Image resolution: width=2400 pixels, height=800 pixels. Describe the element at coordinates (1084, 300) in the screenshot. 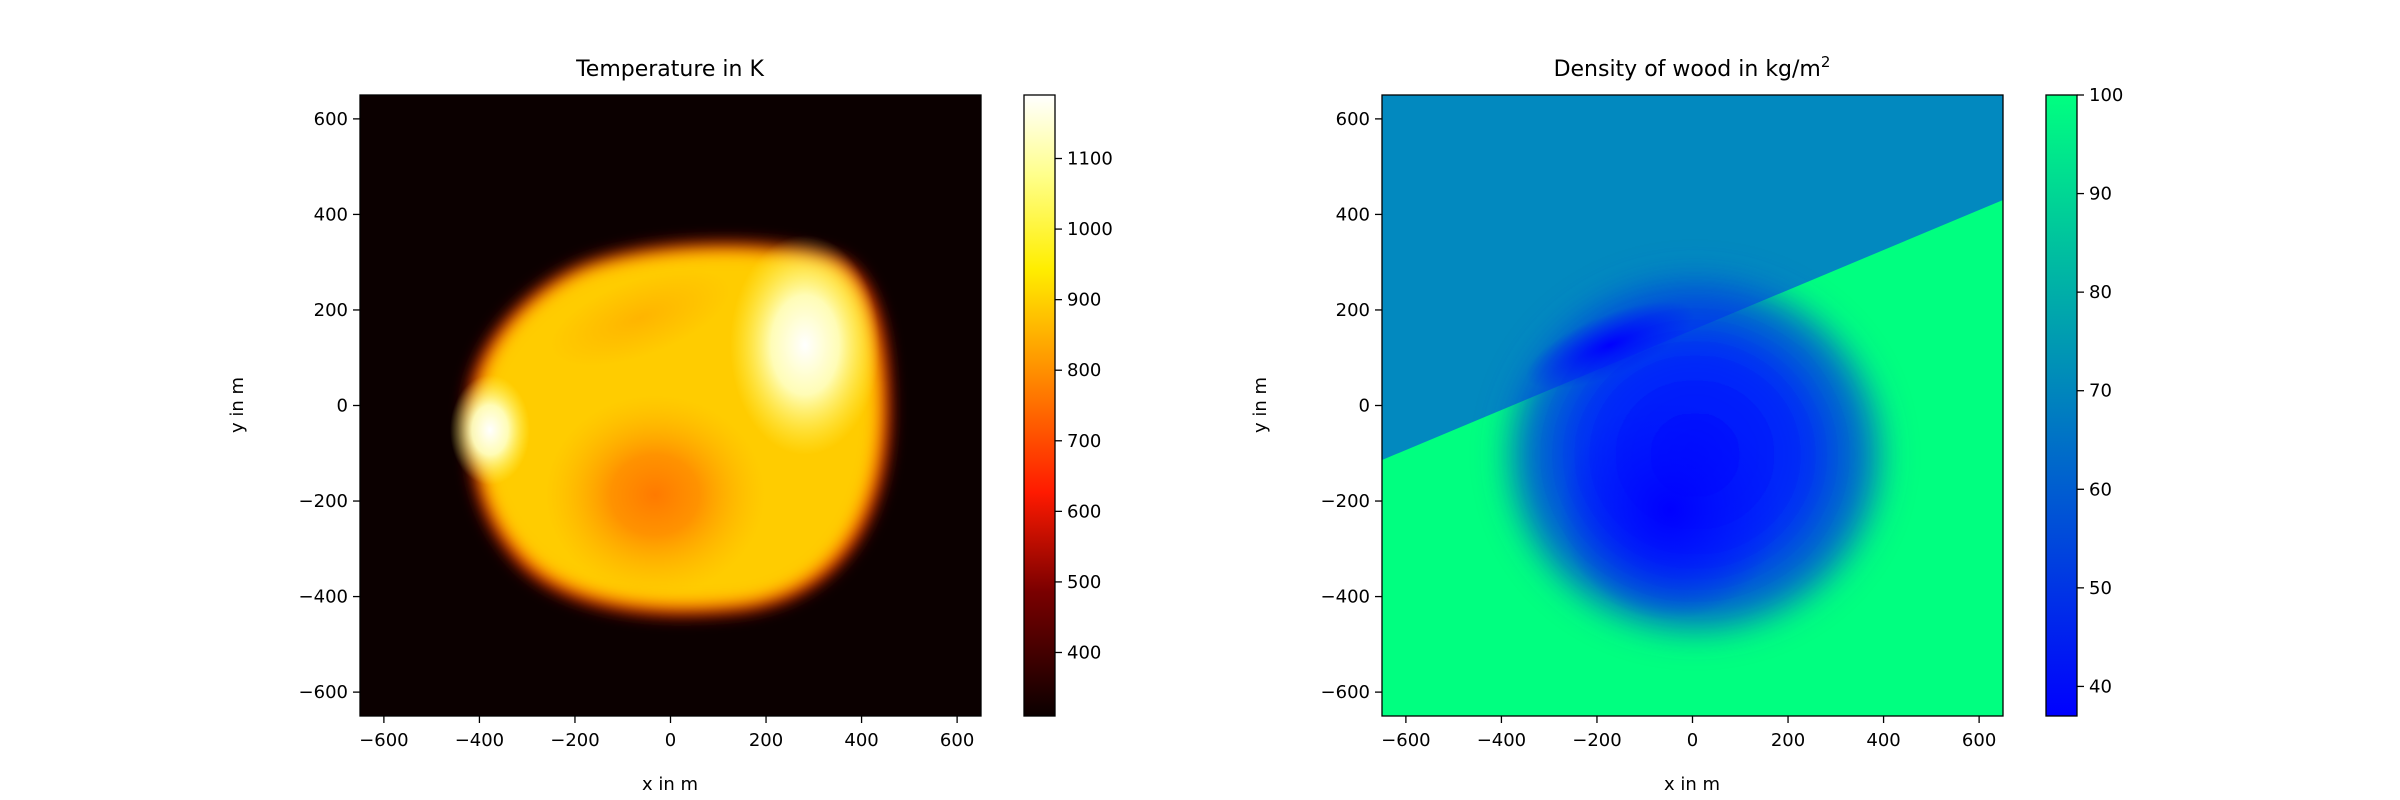

I see `colorbar-tick-label: 900` at that location.